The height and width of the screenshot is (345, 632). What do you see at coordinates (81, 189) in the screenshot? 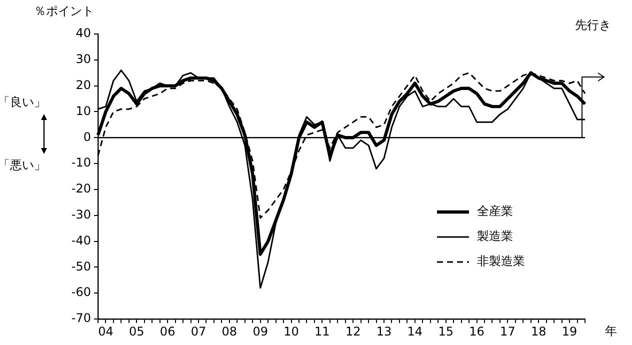
I see `y-tick-label: -20` at bounding box center [81, 189].